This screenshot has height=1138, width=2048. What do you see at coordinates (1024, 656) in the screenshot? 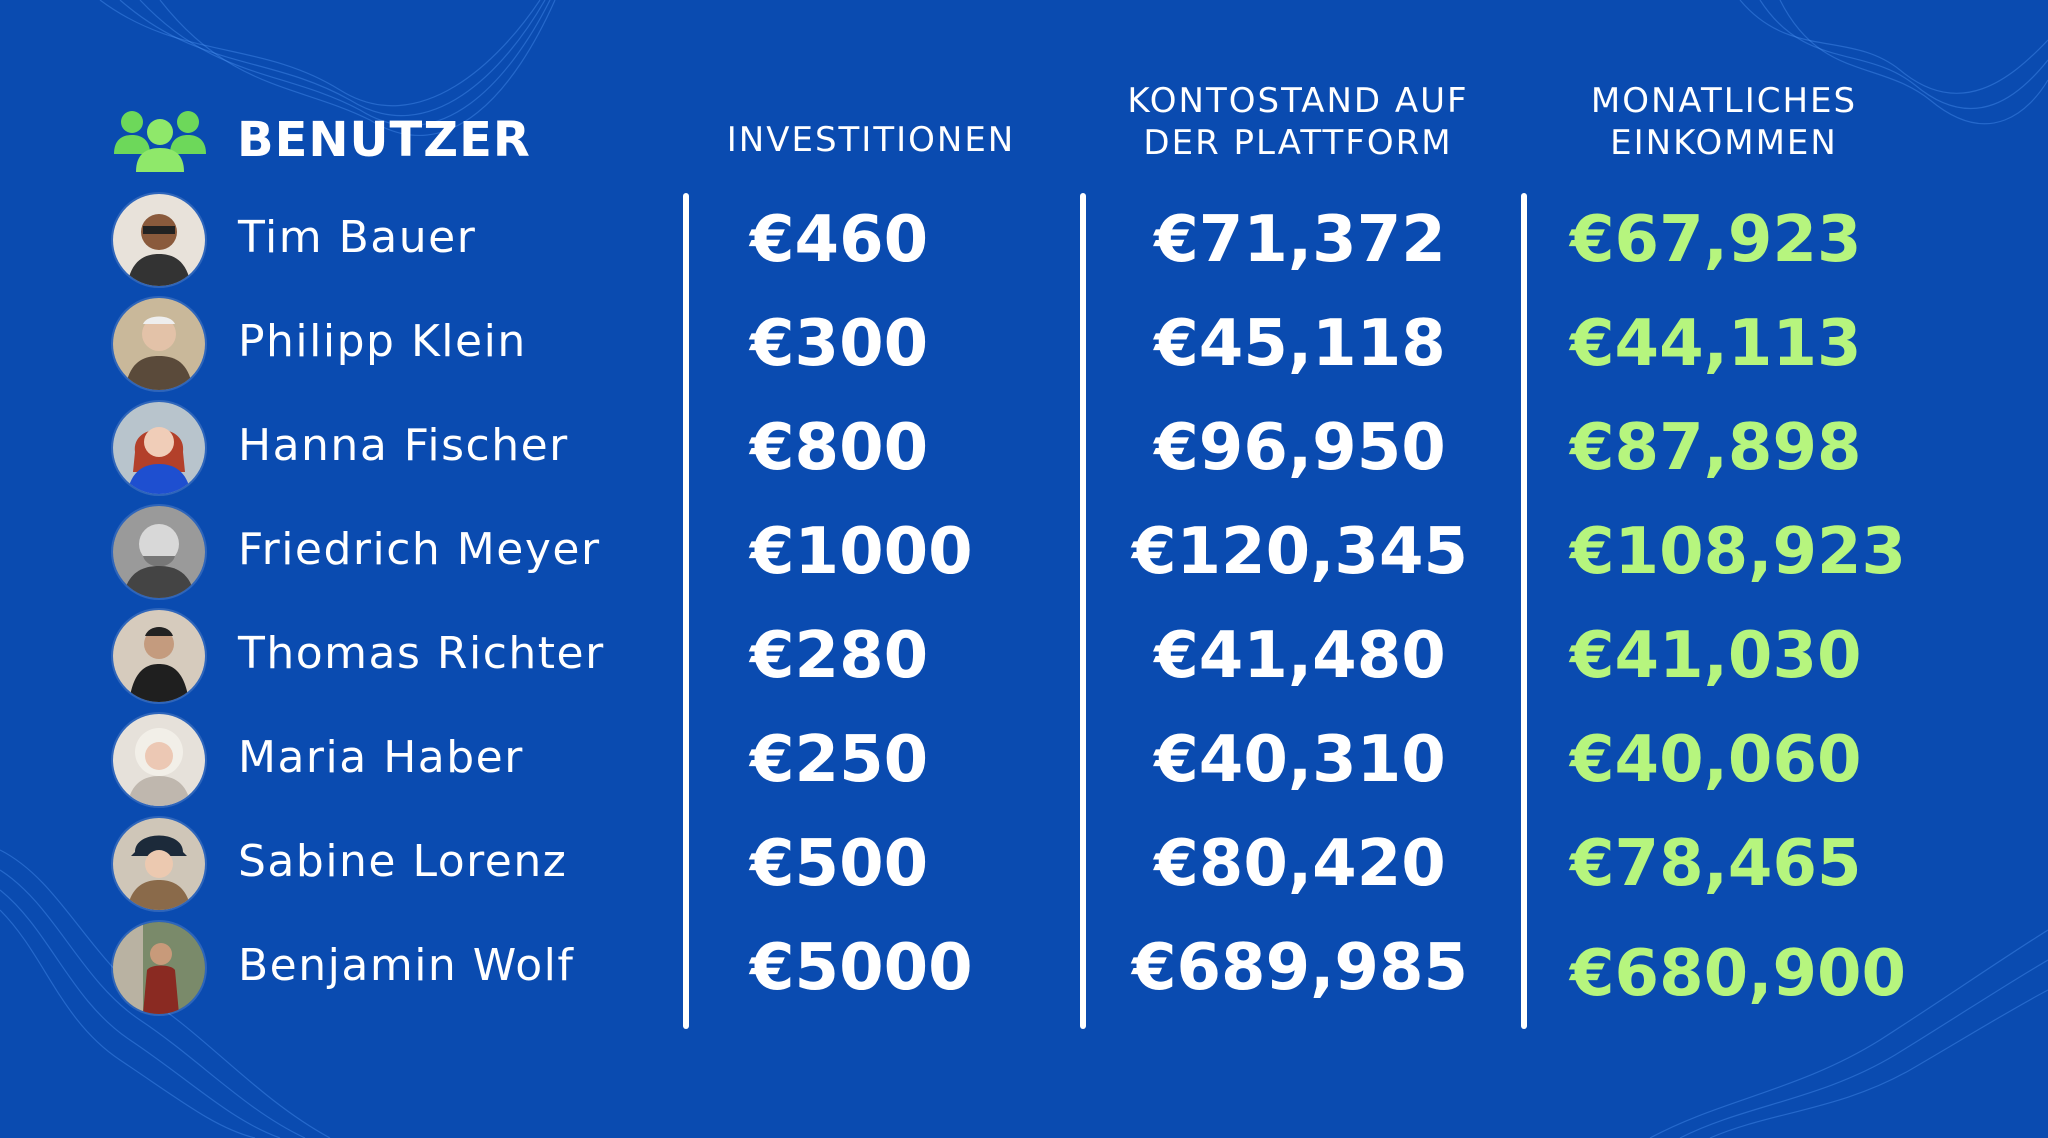
I see `table-row: Thomas Richter €280 €41,480 €41,030` at bounding box center [1024, 656].